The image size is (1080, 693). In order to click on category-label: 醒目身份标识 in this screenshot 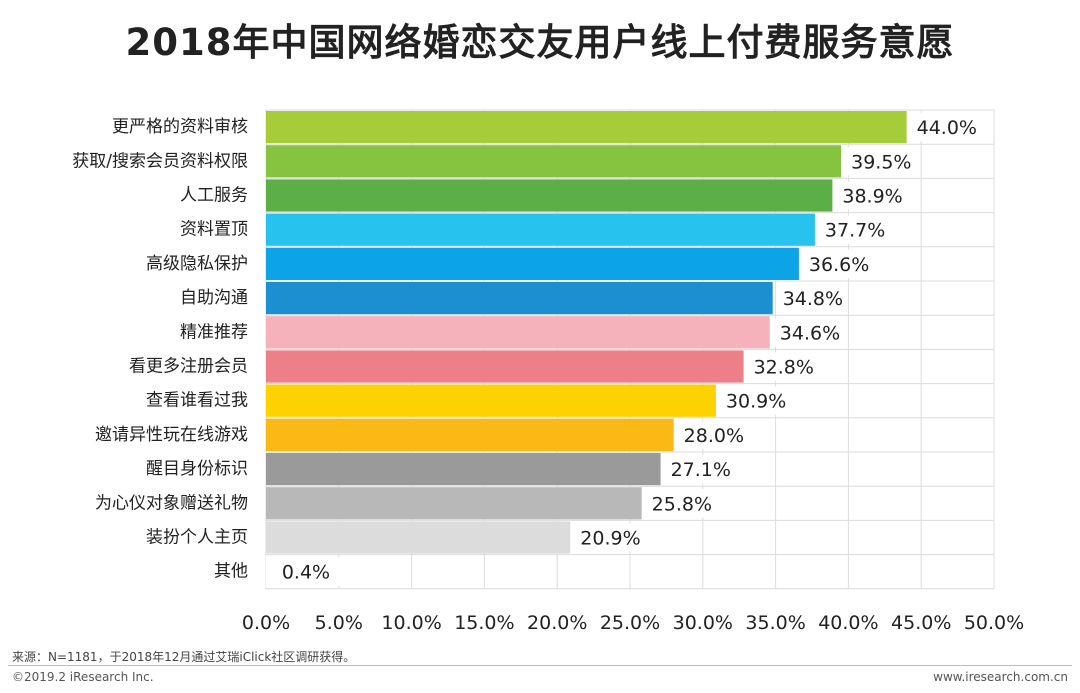, I will do `click(197, 469)`.